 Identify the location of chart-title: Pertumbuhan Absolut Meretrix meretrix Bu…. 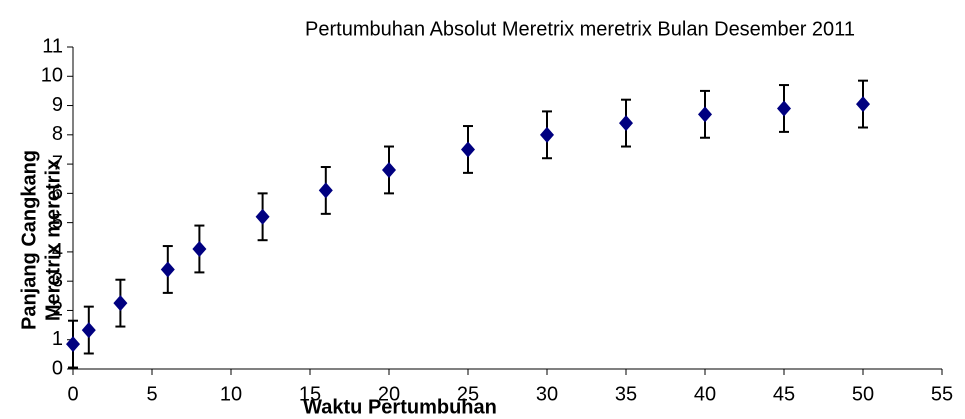
(580, 29).